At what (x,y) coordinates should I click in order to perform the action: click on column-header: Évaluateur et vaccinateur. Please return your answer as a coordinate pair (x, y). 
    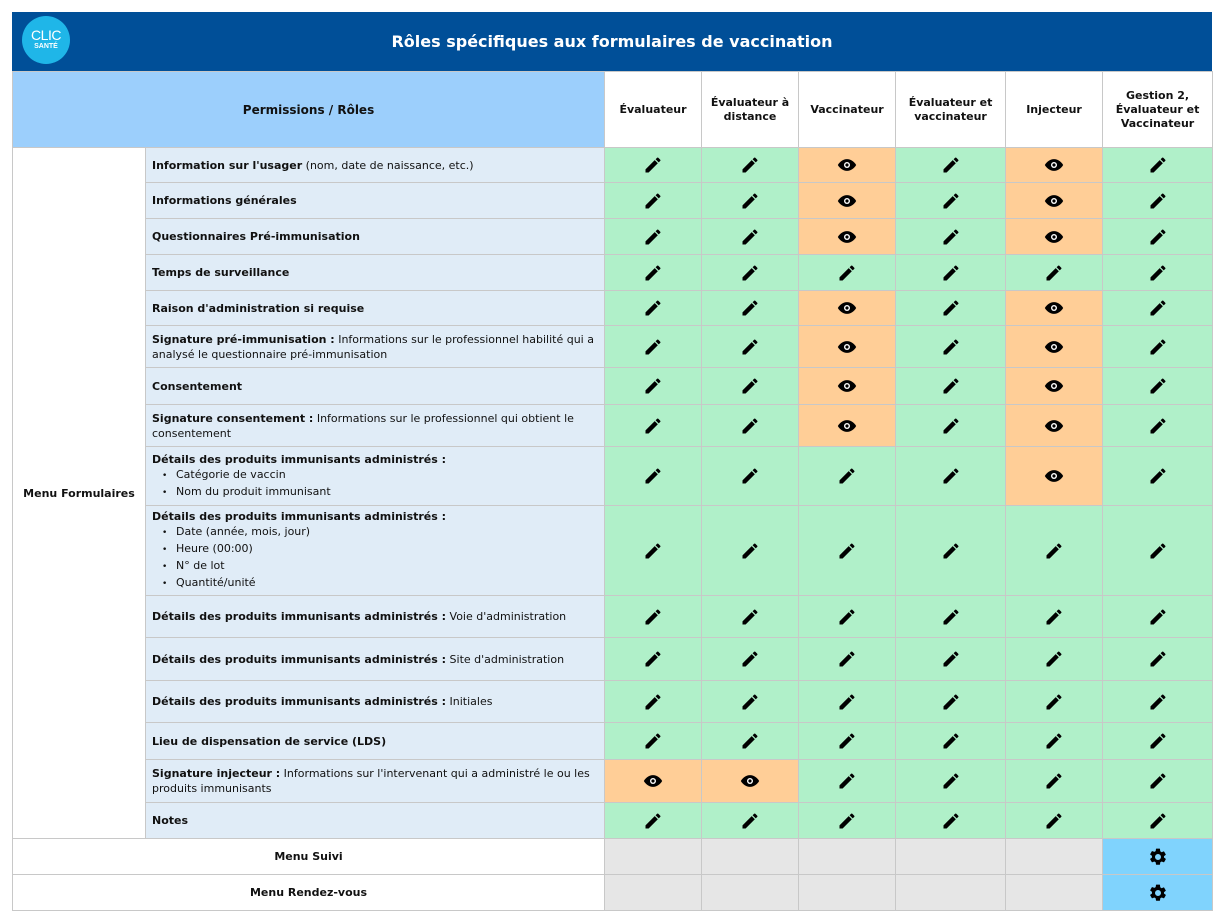
    Looking at the image, I should click on (951, 109).